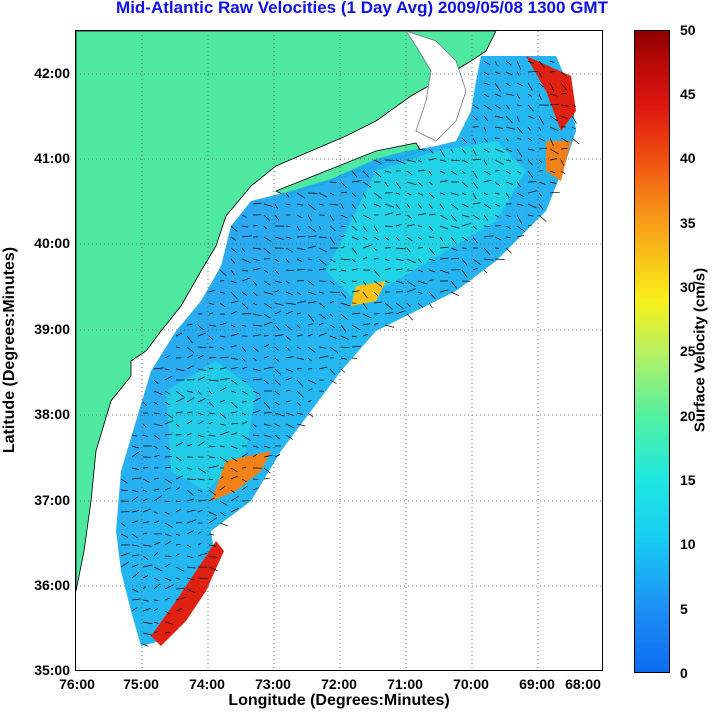 This screenshot has height=714, width=724. I want to click on xtick: 73:00, so click(273, 684).